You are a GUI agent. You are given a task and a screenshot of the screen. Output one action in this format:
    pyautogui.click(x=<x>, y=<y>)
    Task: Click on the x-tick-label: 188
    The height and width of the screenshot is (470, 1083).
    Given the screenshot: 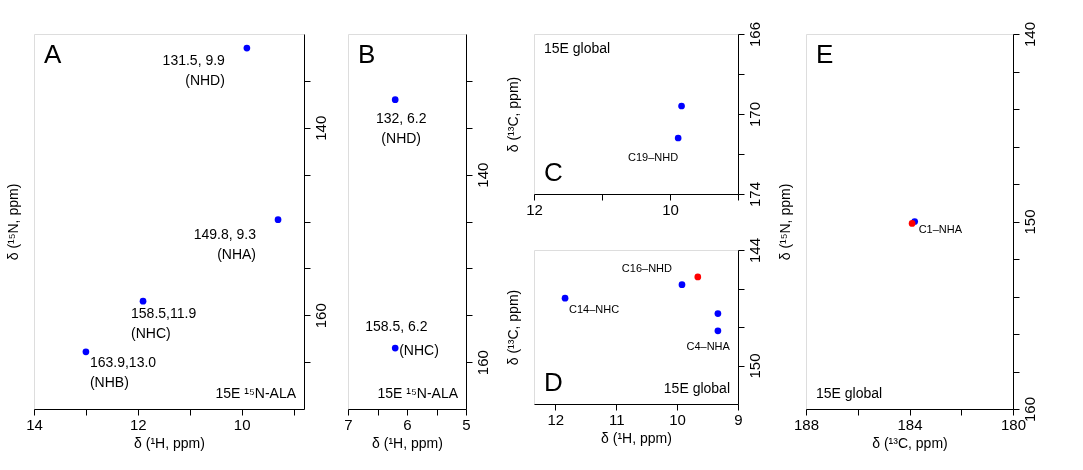 What is the action you would take?
    pyautogui.click(x=806, y=424)
    